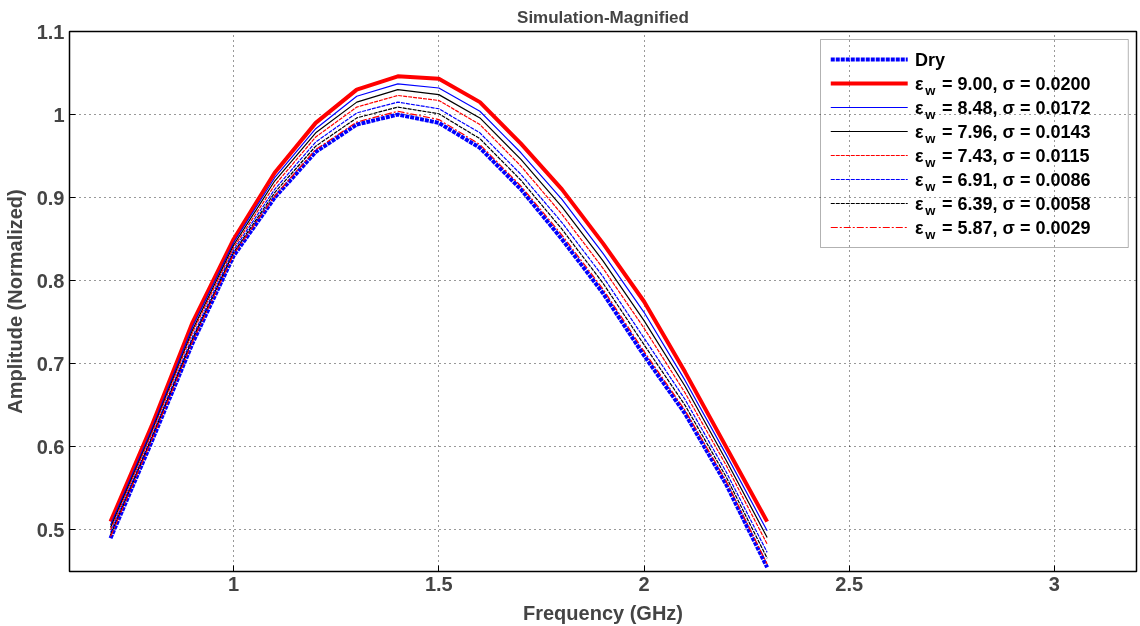  I want to click on y-tick-label: 0.7, so click(50, 363).